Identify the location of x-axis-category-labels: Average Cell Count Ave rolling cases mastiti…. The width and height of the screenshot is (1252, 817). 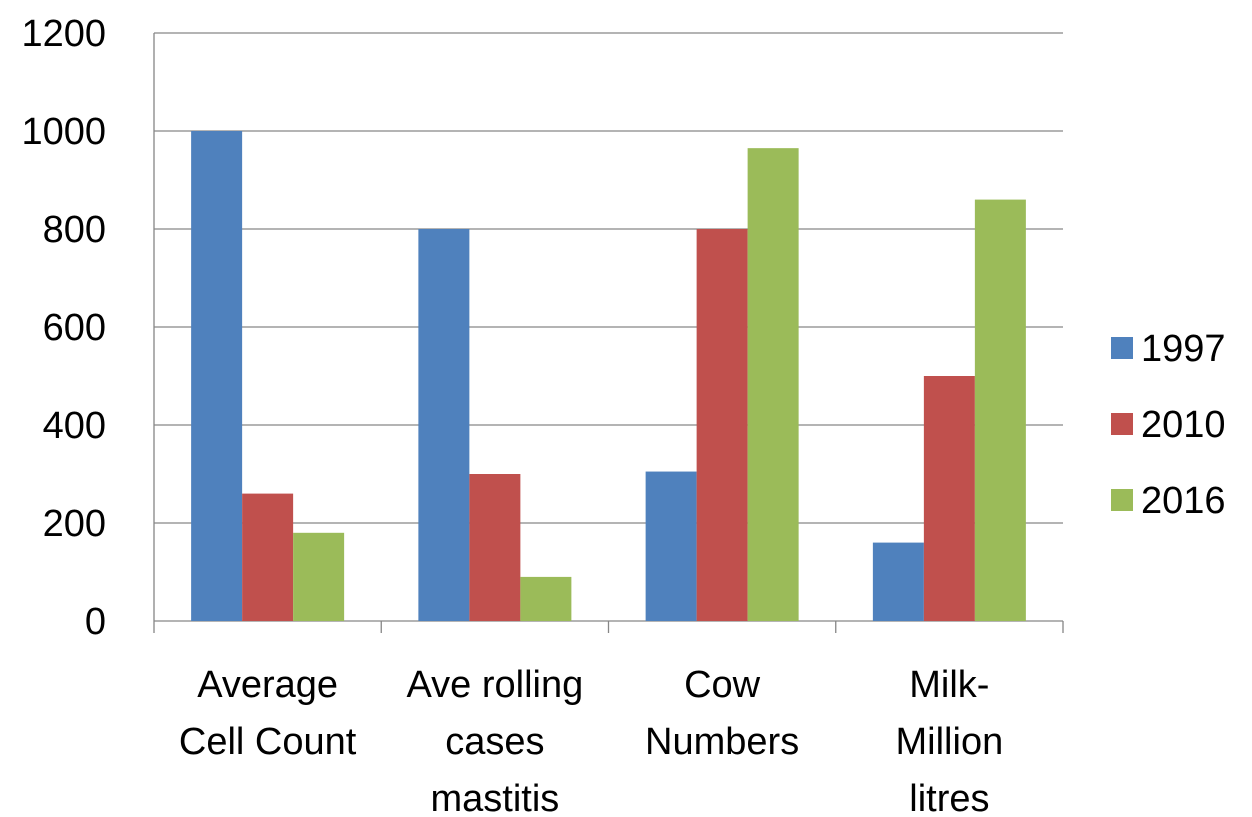
(591, 740).